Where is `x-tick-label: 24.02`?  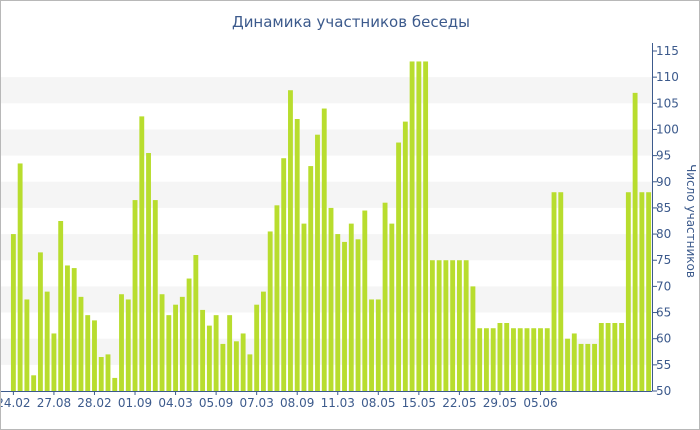 x-tick-label: 24.02 is located at coordinates (16, 403).